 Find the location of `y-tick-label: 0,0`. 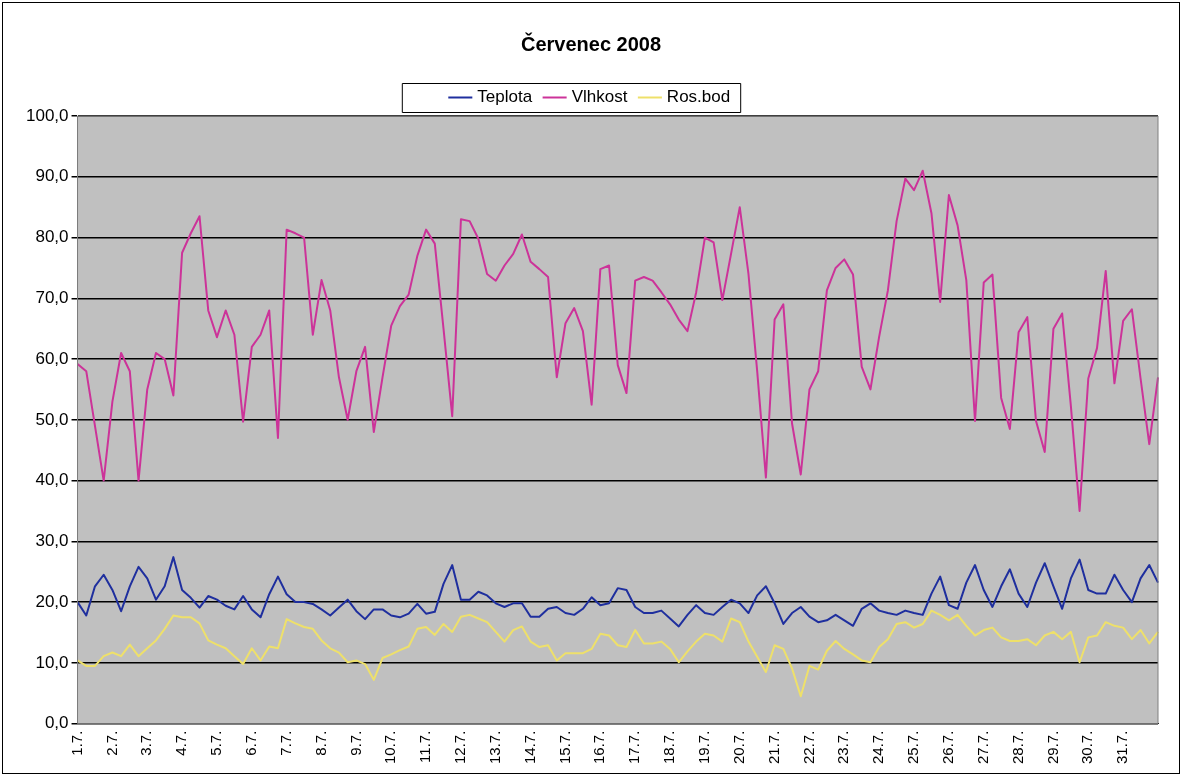

y-tick-label: 0,0 is located at coordinates (56, 723).